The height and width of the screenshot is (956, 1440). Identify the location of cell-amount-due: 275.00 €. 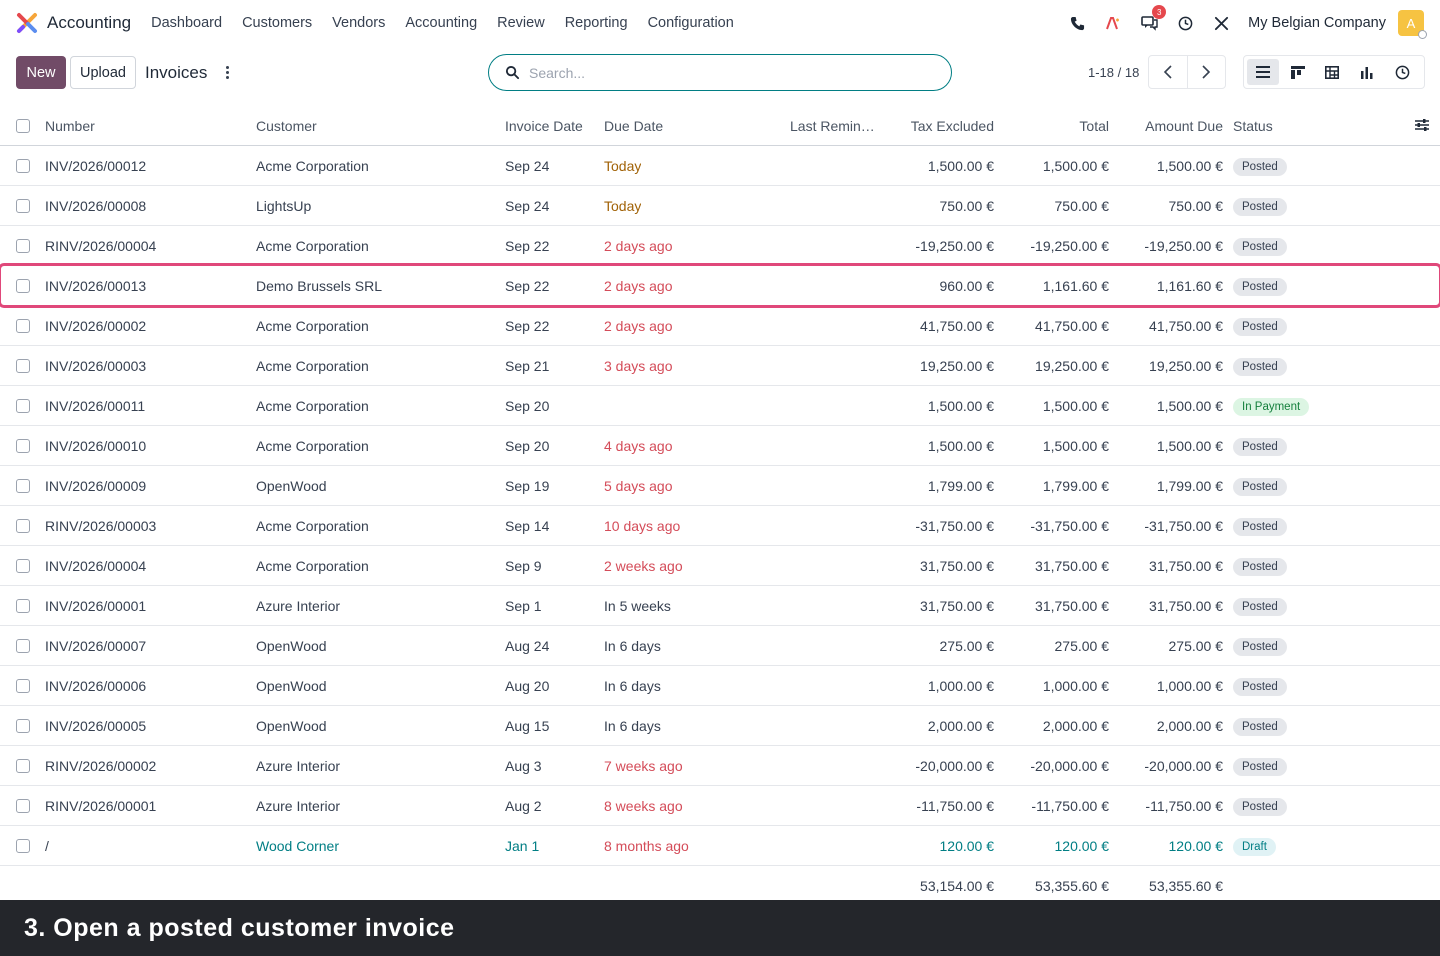
(1196, 646).